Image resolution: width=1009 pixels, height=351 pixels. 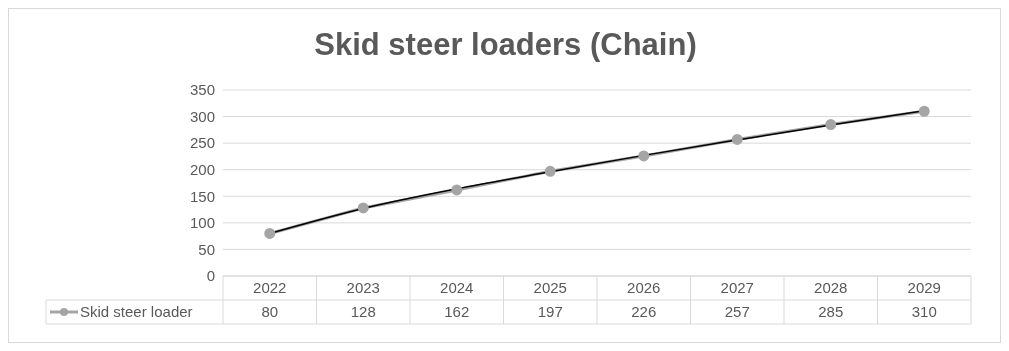 What do you see at coordinates (202, 196) in the screenshot?
I see `y-tick-label: 150` at bounding box center [202, 196].